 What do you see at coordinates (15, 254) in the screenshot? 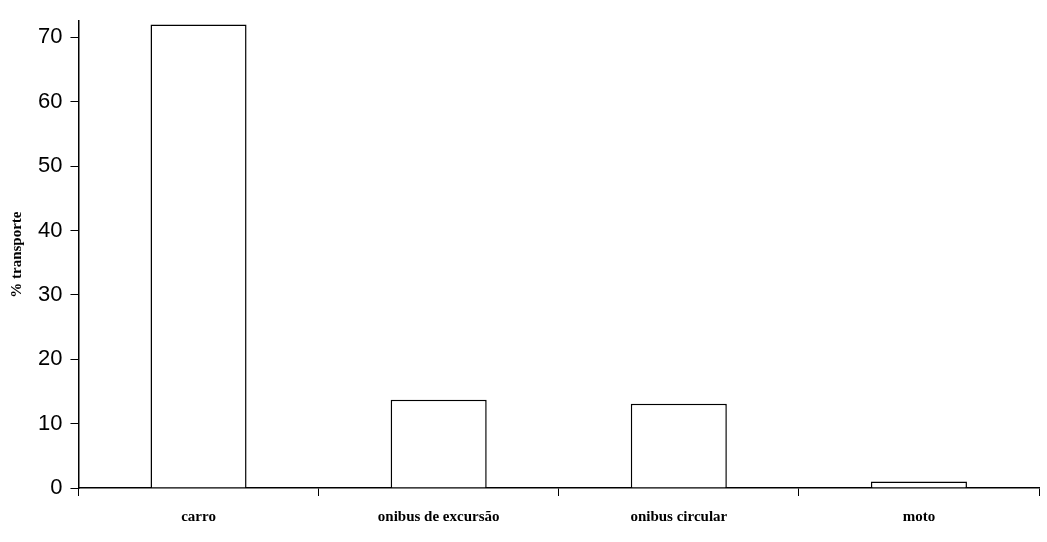
I see `y-axis-title: % transporte` at bounding box center [15, 254].